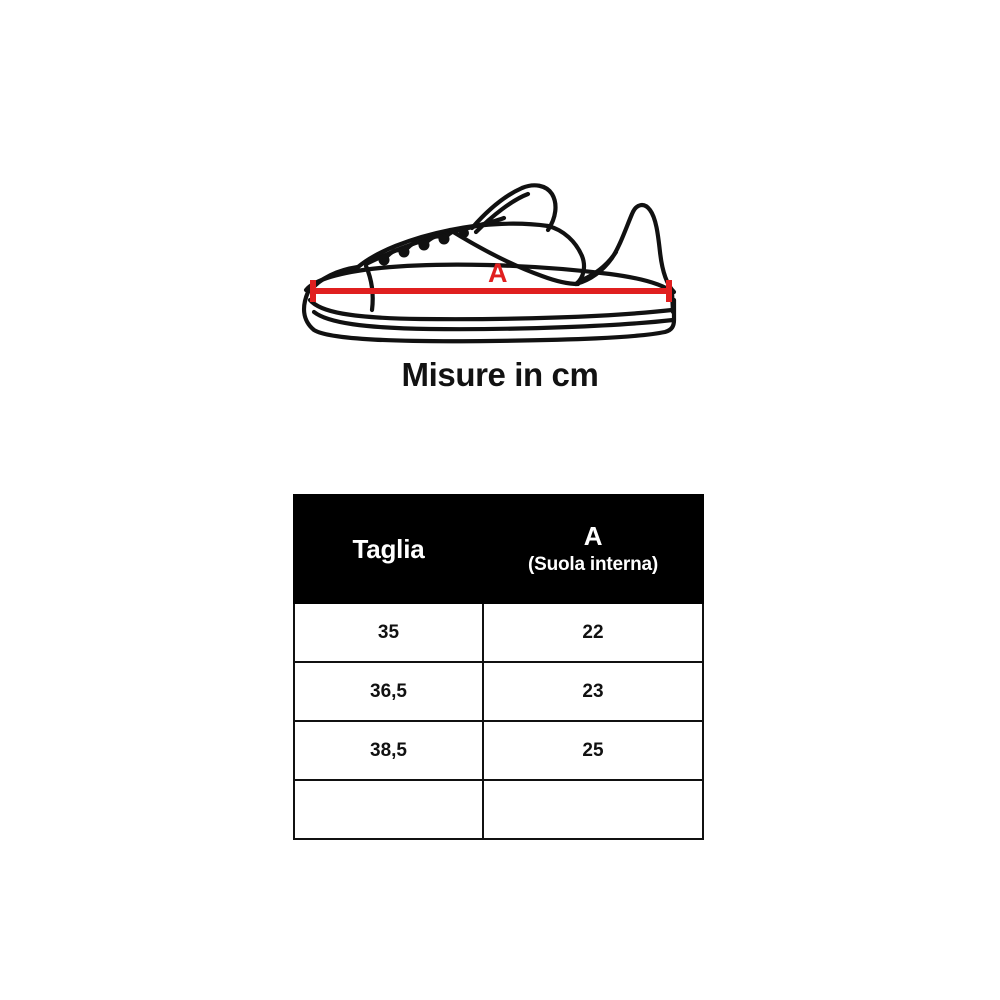  I want to click on foxing-tape-top, so click(489, 278).